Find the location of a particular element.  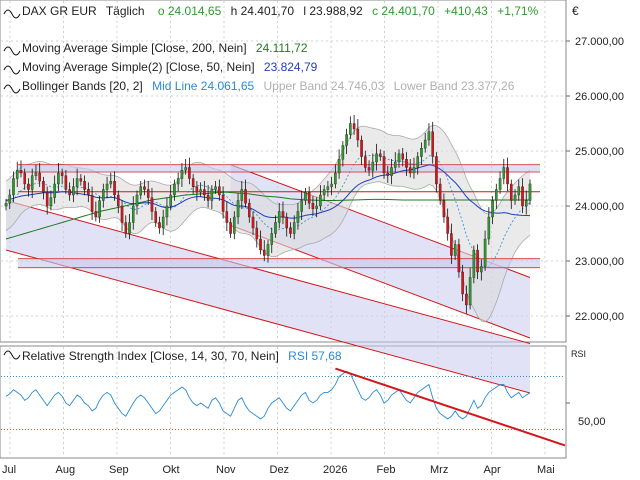

month-label: Nov is located at coordinates (226, 470).